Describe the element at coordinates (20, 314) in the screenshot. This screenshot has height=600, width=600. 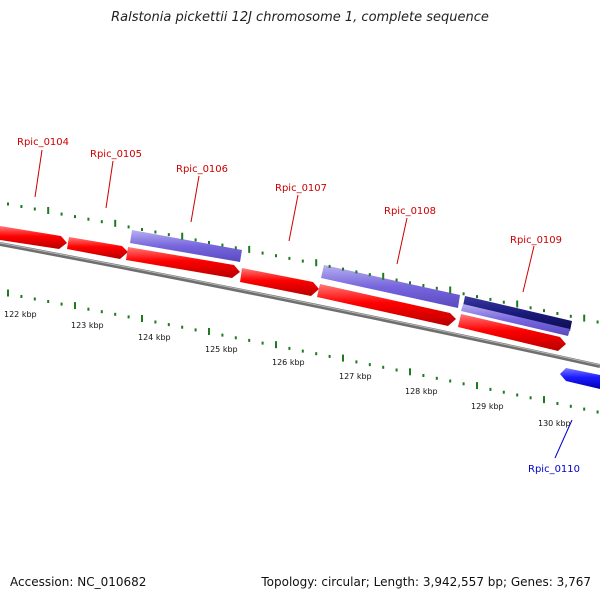
I see `scale-label-122-kbp: 122 kbp` at that location.